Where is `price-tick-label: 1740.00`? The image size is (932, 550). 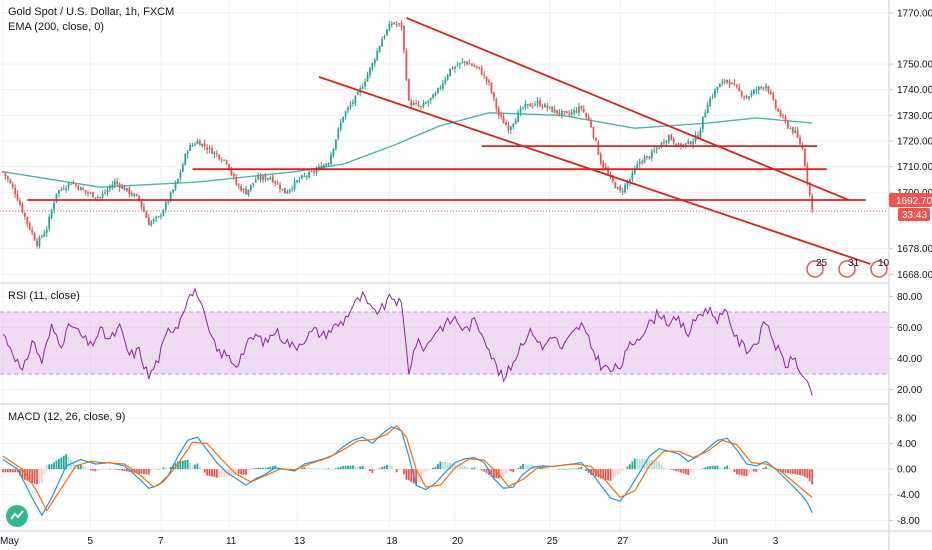 price-tick-label: 1740.00 is located at coordinates (914, 90).